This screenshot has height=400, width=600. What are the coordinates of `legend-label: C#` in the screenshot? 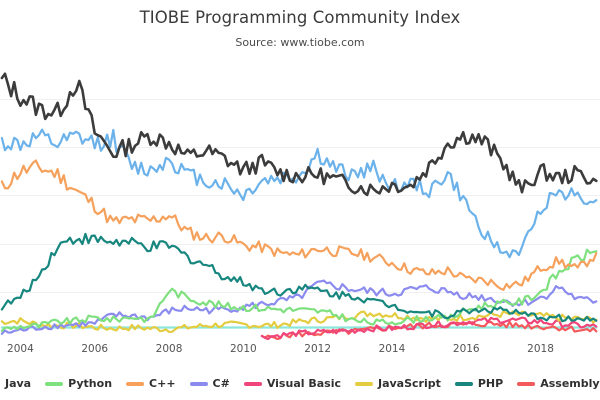 It's located at (221, 383).